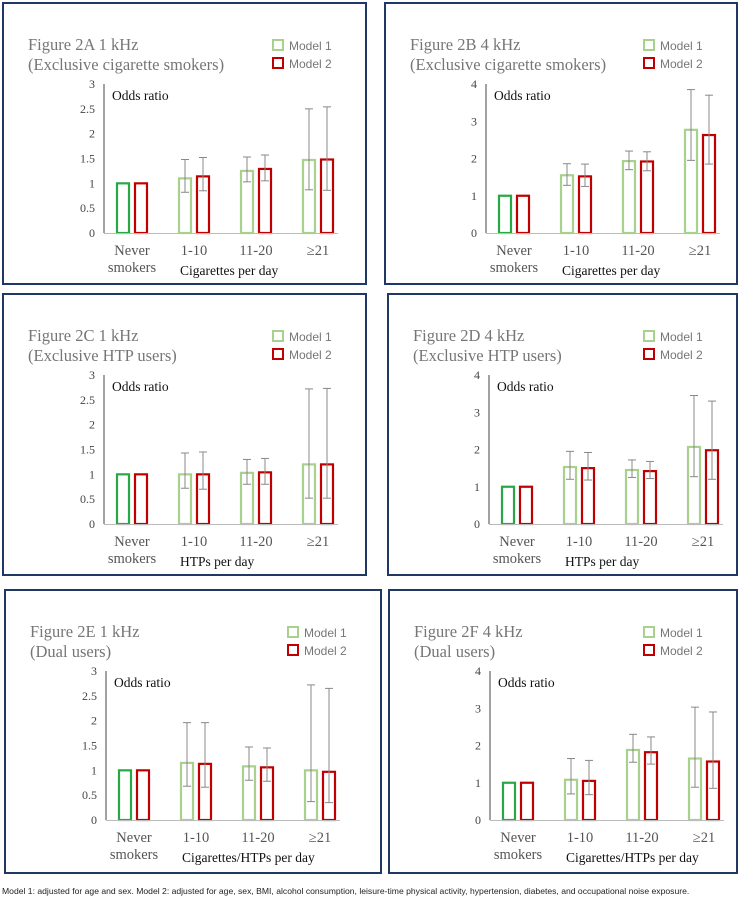  Describe the element at coordinates (83, 335) in the screenshot. I see `chart-title: Figure 2C 1 kHz` at that location.